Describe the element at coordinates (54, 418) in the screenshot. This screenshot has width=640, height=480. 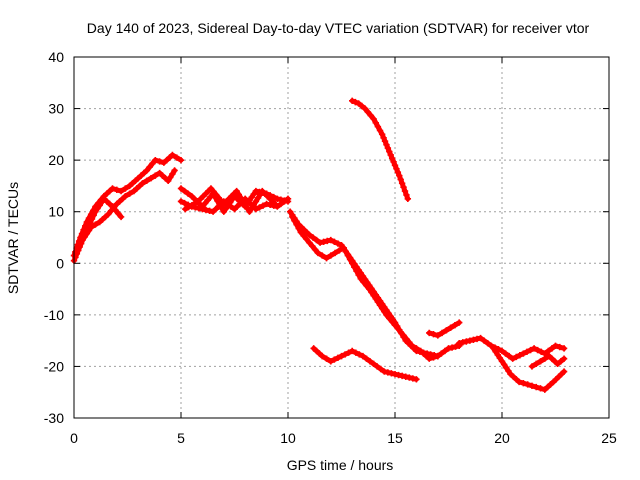
I see `y-tick-label: -30` at that location.